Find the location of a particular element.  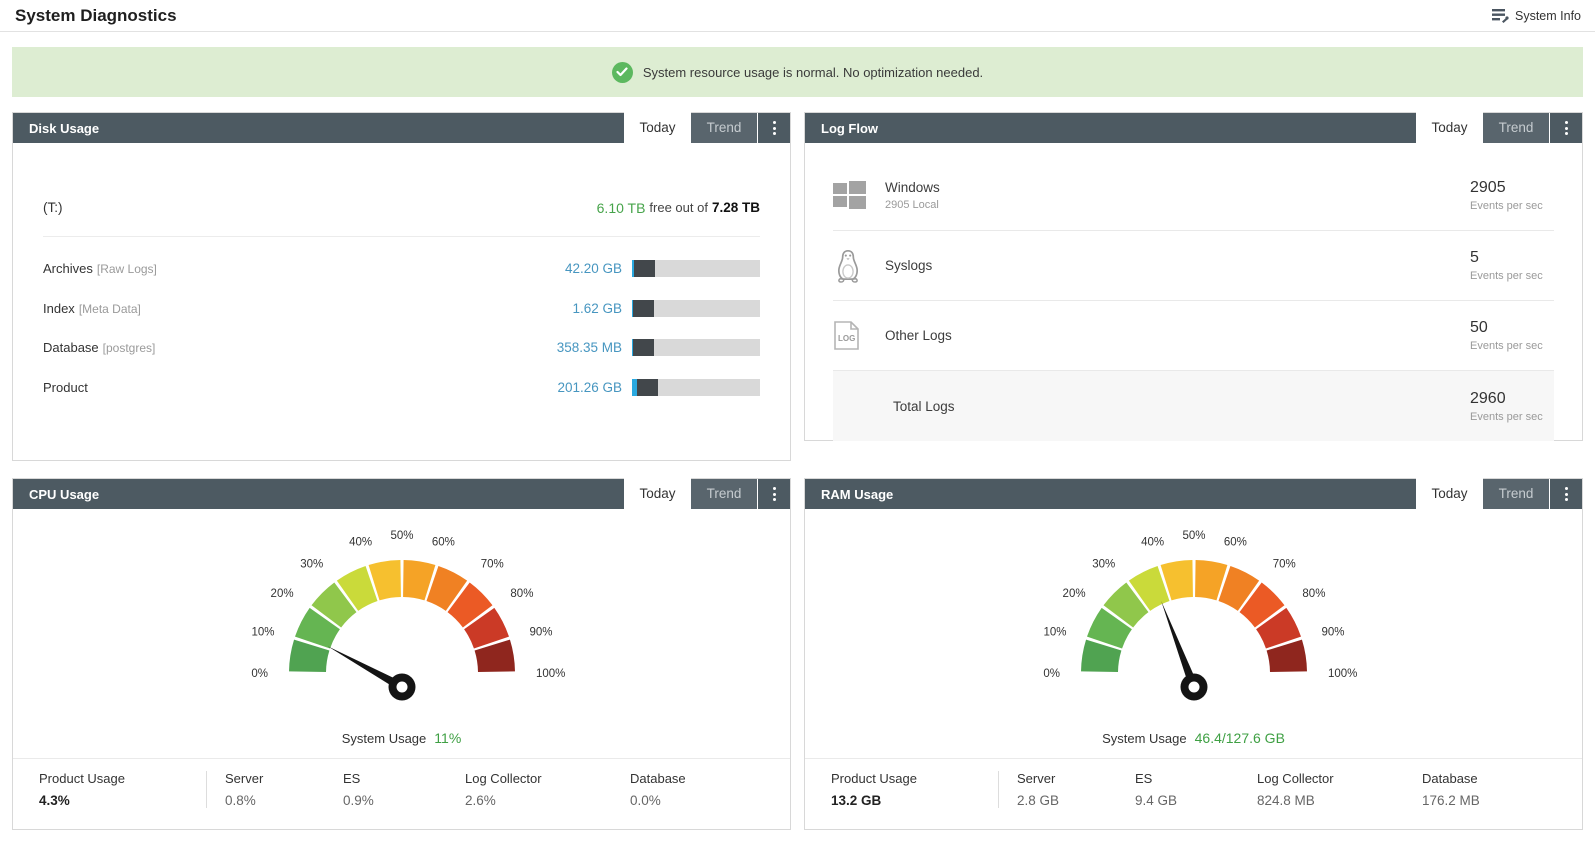

logflow-tab-today: Today is located at coordinates (1449, 128).